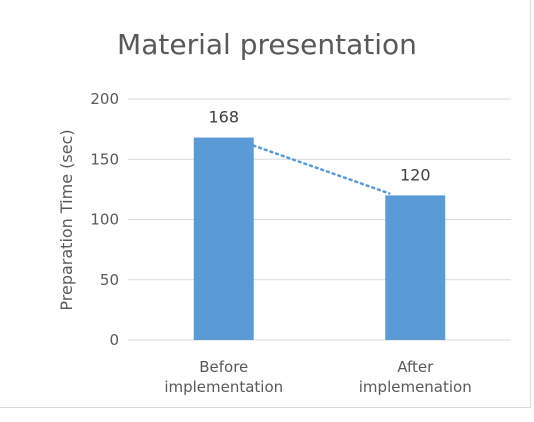 This screenshot has width=534, height=422. Describe the element at coordinates (66, 219) in the screenshot. I see `y-axis-label: Preparation Time (sec)` at that location.